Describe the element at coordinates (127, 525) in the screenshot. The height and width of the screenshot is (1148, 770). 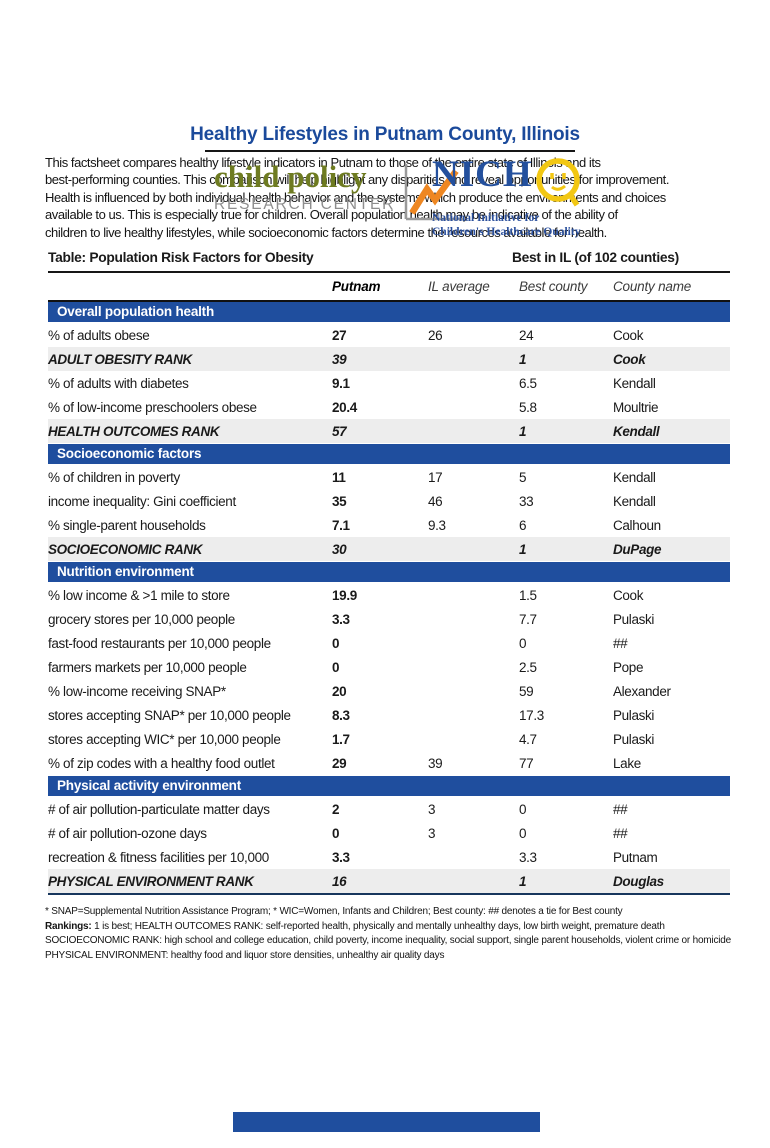
I see `cell-label: % single-parent households` at that location.